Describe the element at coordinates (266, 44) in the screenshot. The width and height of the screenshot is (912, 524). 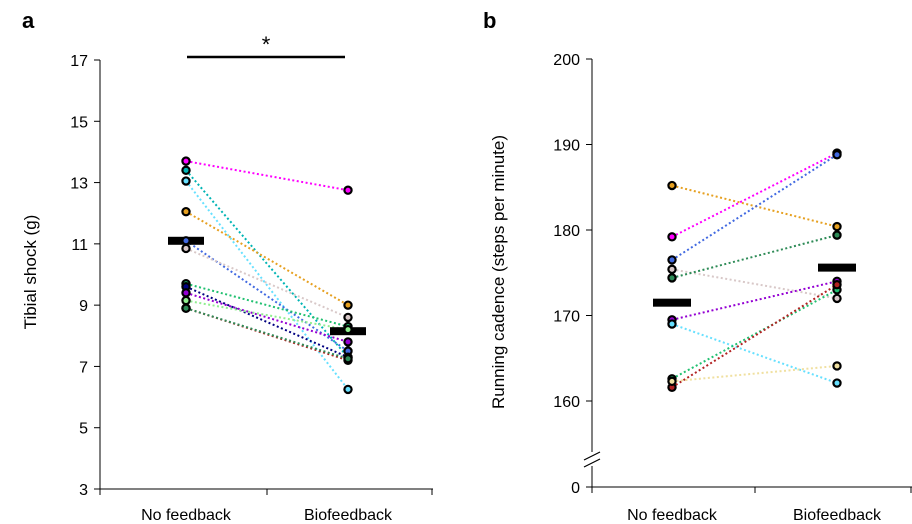
I see `significance-marker: *` at that location.